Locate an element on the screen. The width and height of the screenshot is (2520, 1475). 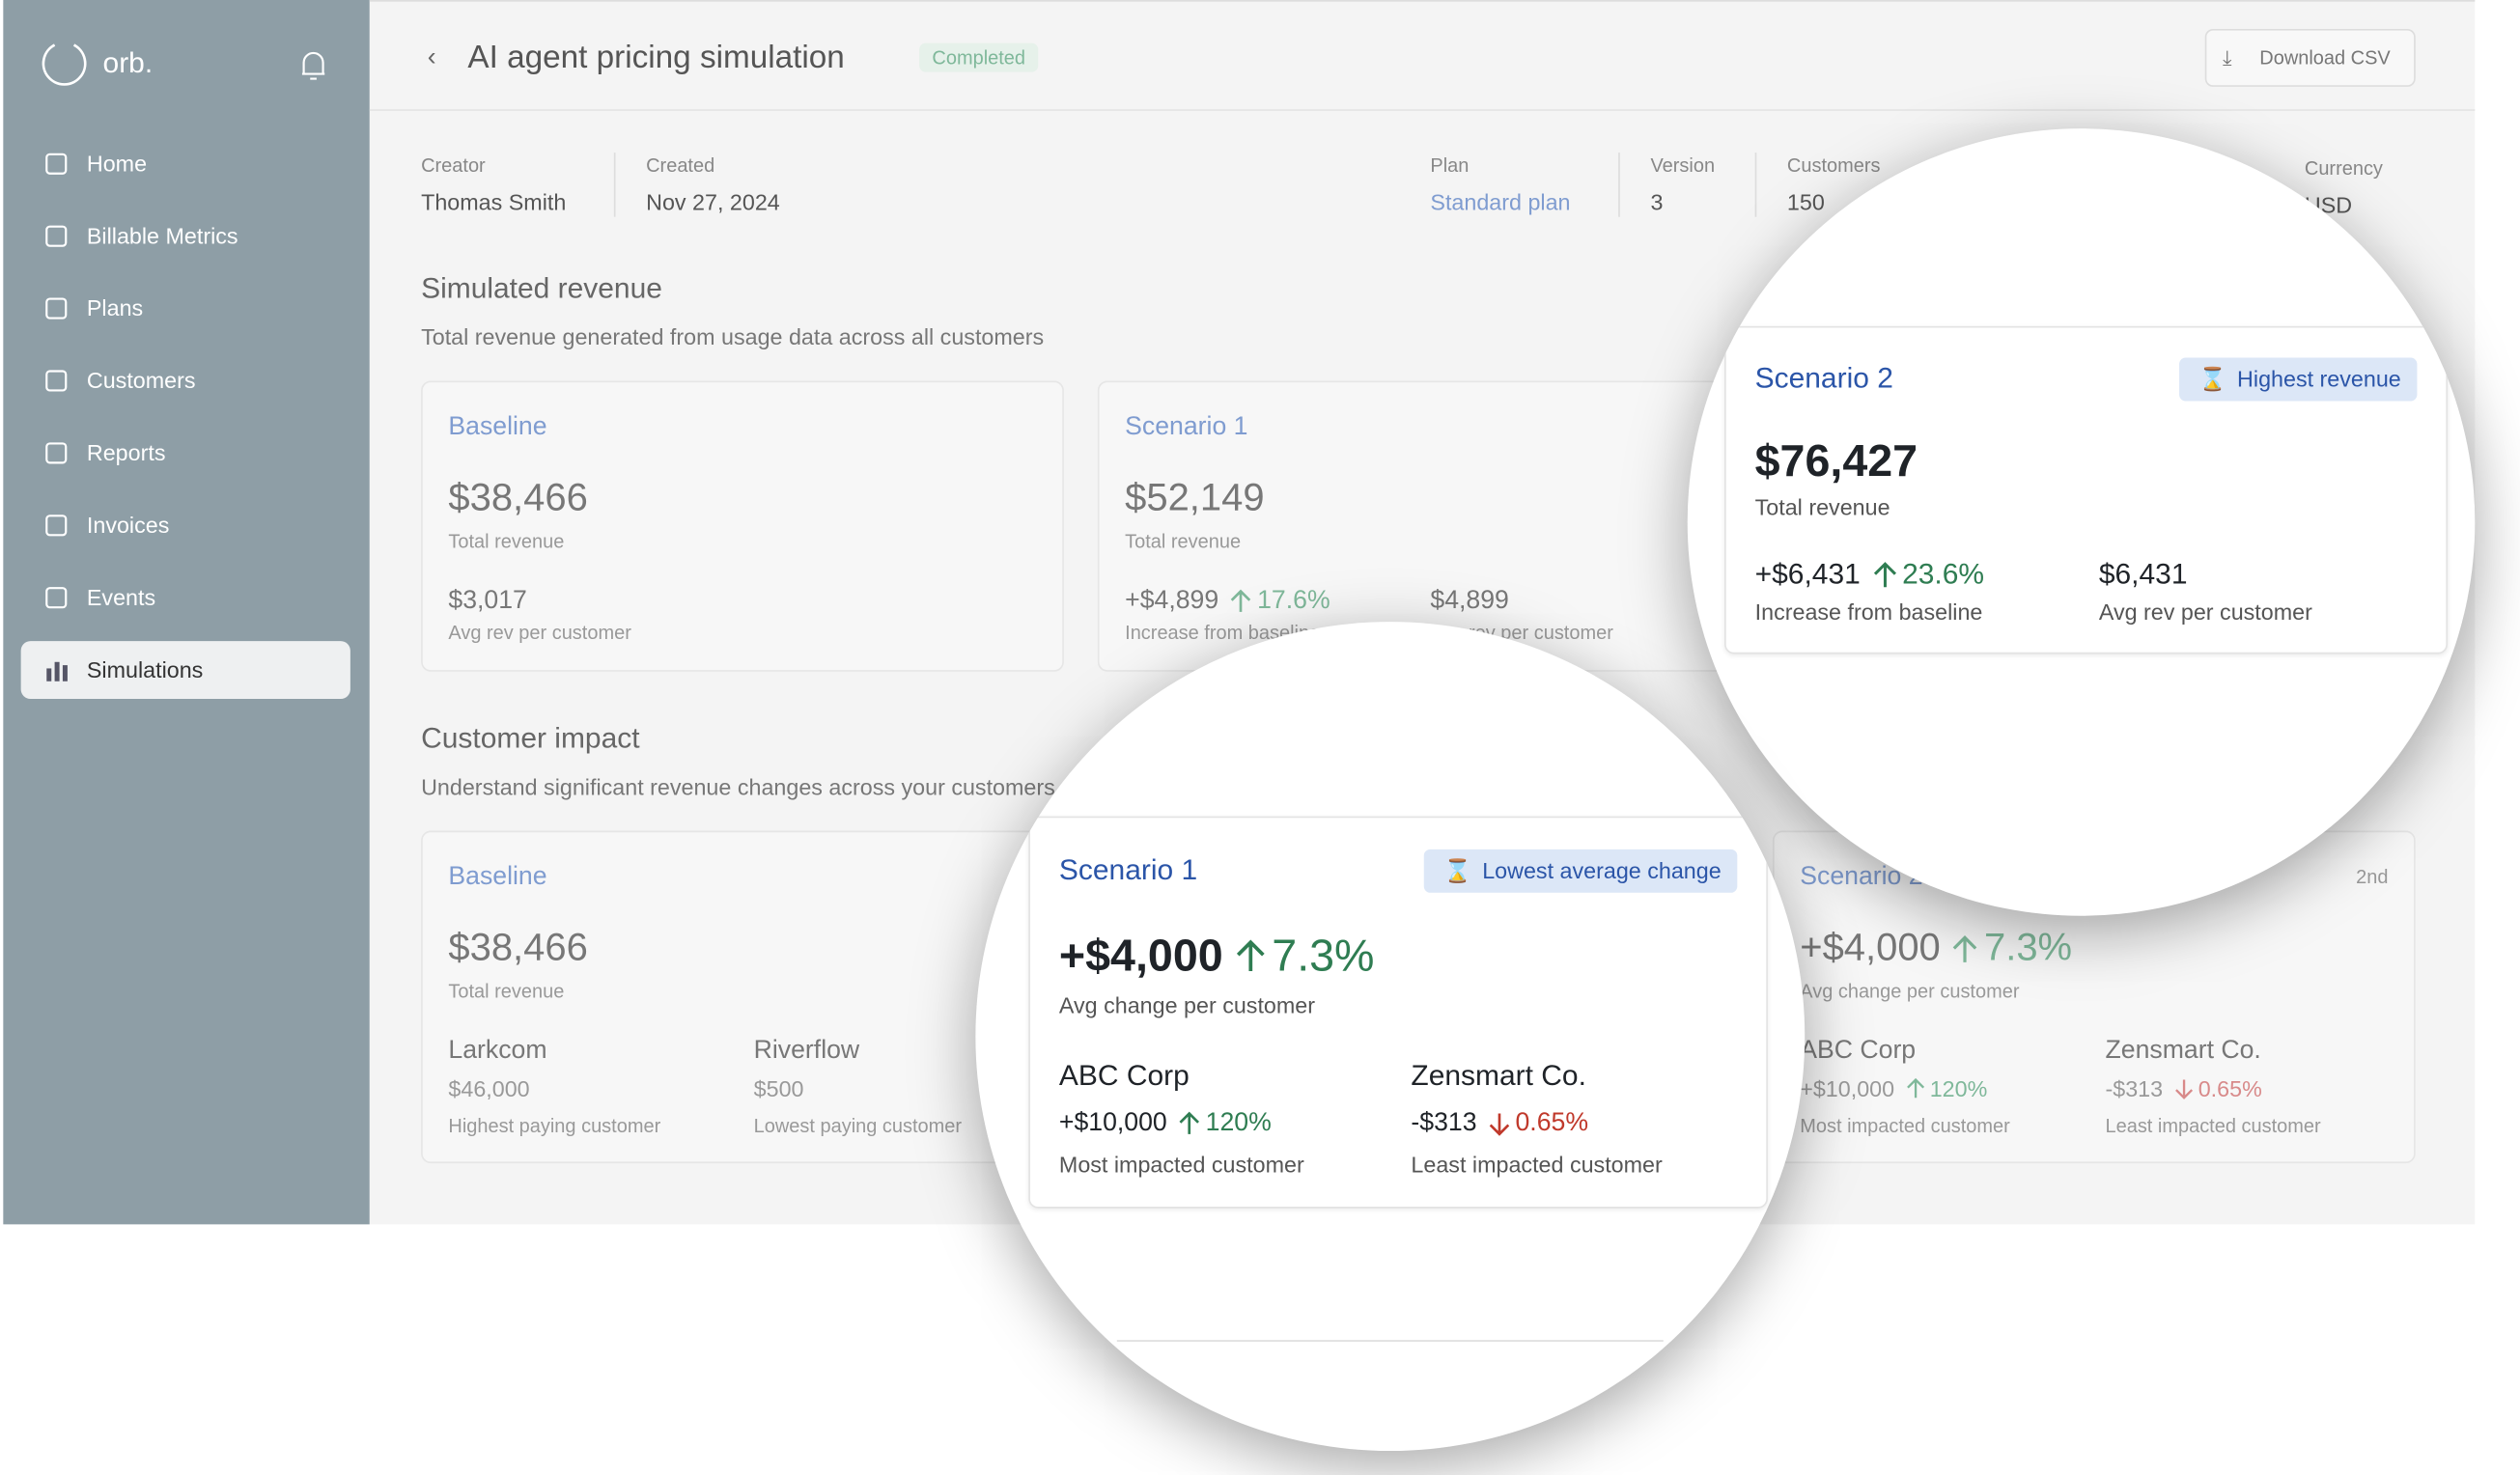
logo-icon is located at coordinates (64, 64).